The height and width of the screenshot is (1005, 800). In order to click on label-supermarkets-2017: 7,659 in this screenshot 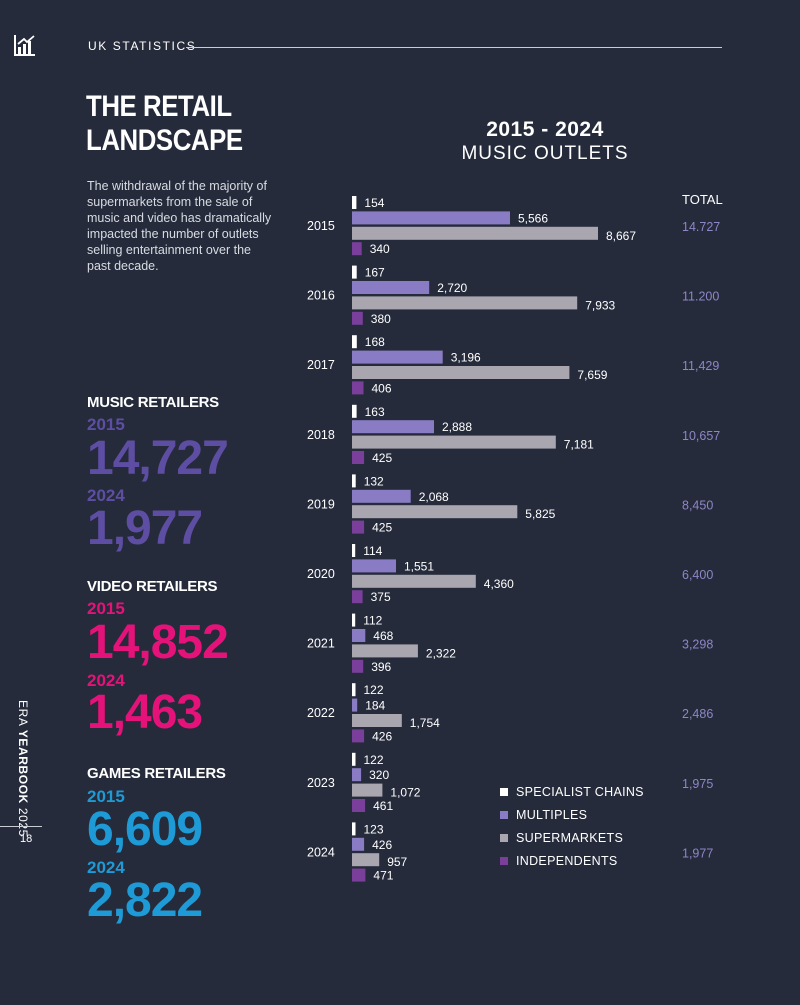, I will do `click(592, 375)`.